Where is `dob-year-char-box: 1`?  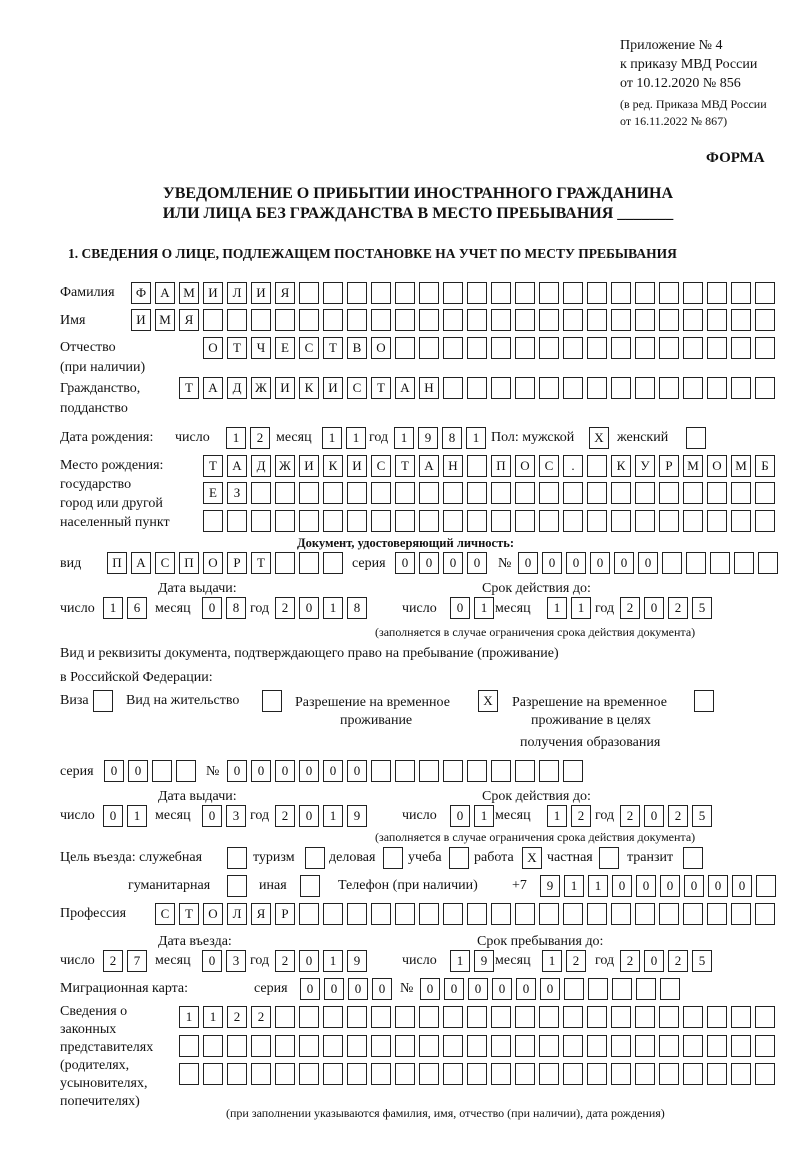 dob-year-char-box: 1 is located at coordinates (476, 438).